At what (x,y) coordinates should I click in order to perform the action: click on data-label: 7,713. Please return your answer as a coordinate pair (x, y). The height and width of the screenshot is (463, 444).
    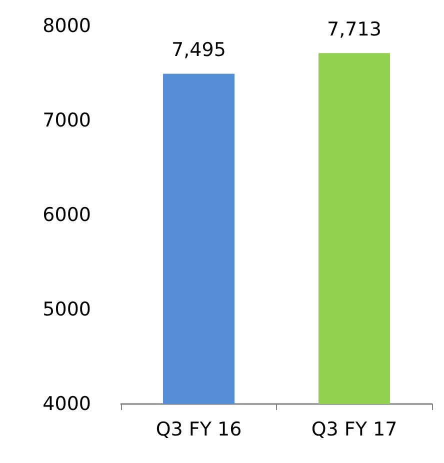
    Looking at the image, I should click on (354, 29).